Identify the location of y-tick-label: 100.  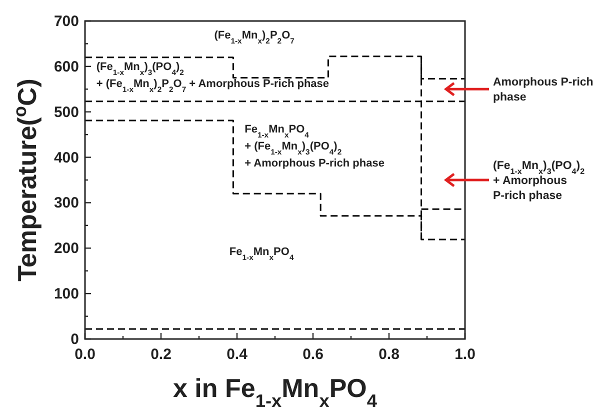
(66, 294).